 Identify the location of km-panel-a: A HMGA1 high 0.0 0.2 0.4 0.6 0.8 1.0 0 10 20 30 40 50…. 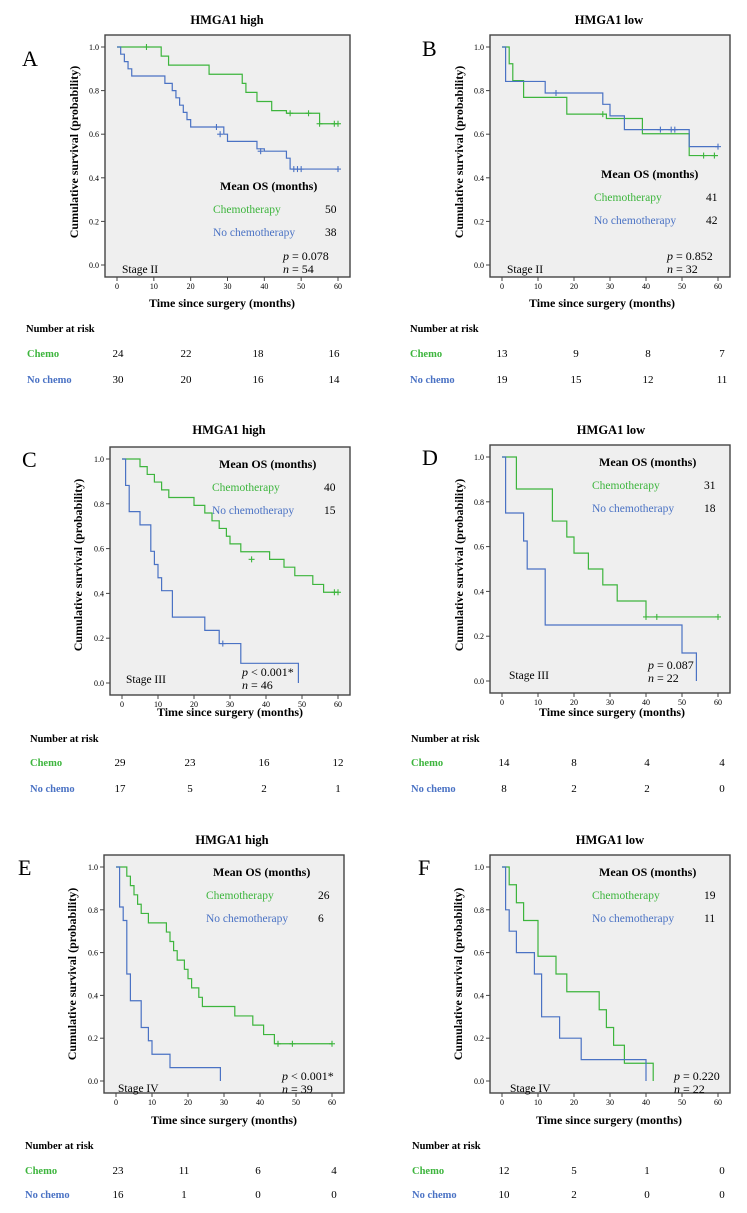
(186, 199).